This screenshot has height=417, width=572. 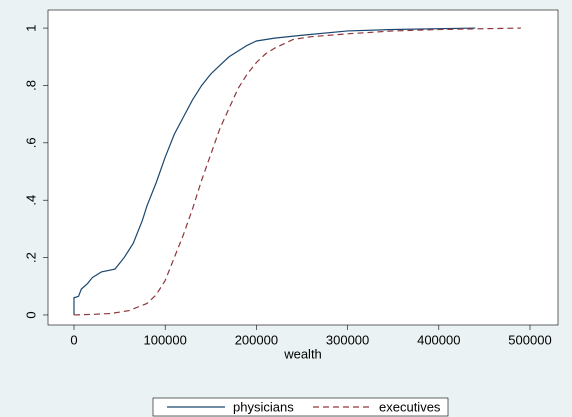 What do you see at coordinates (263, 406) in the screenshot?
I see `legend-label: physicians` at bounding box center [263, 406].